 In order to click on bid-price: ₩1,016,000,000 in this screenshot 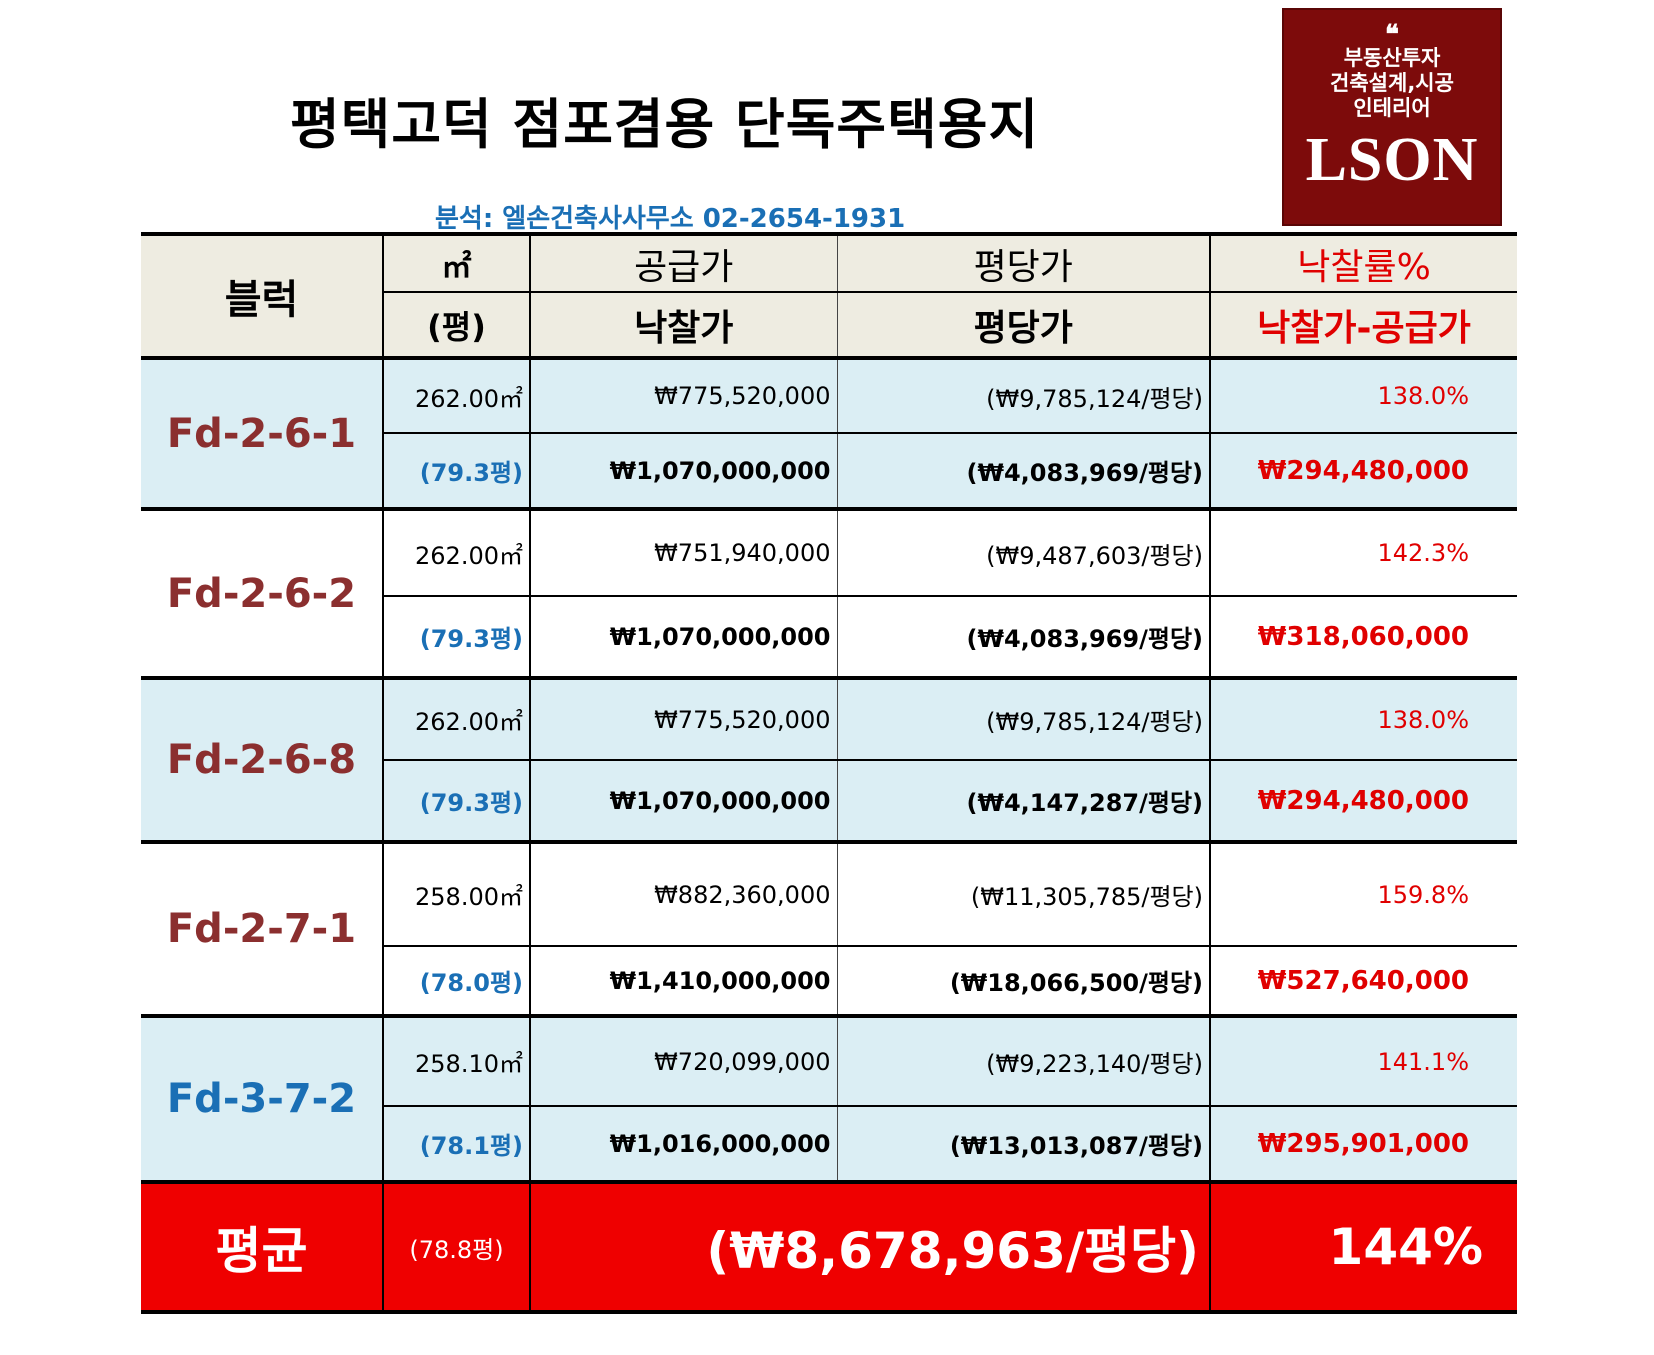, I will do `click(683, 1143)`.